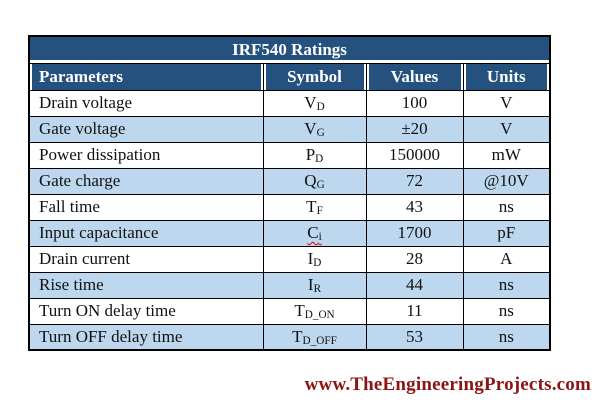 This screenshot has height=404, width=600. What do you see at coordinates (414, 181) in the screenshot?
I see `value-cell: 72` at bounding box center [414, 181].